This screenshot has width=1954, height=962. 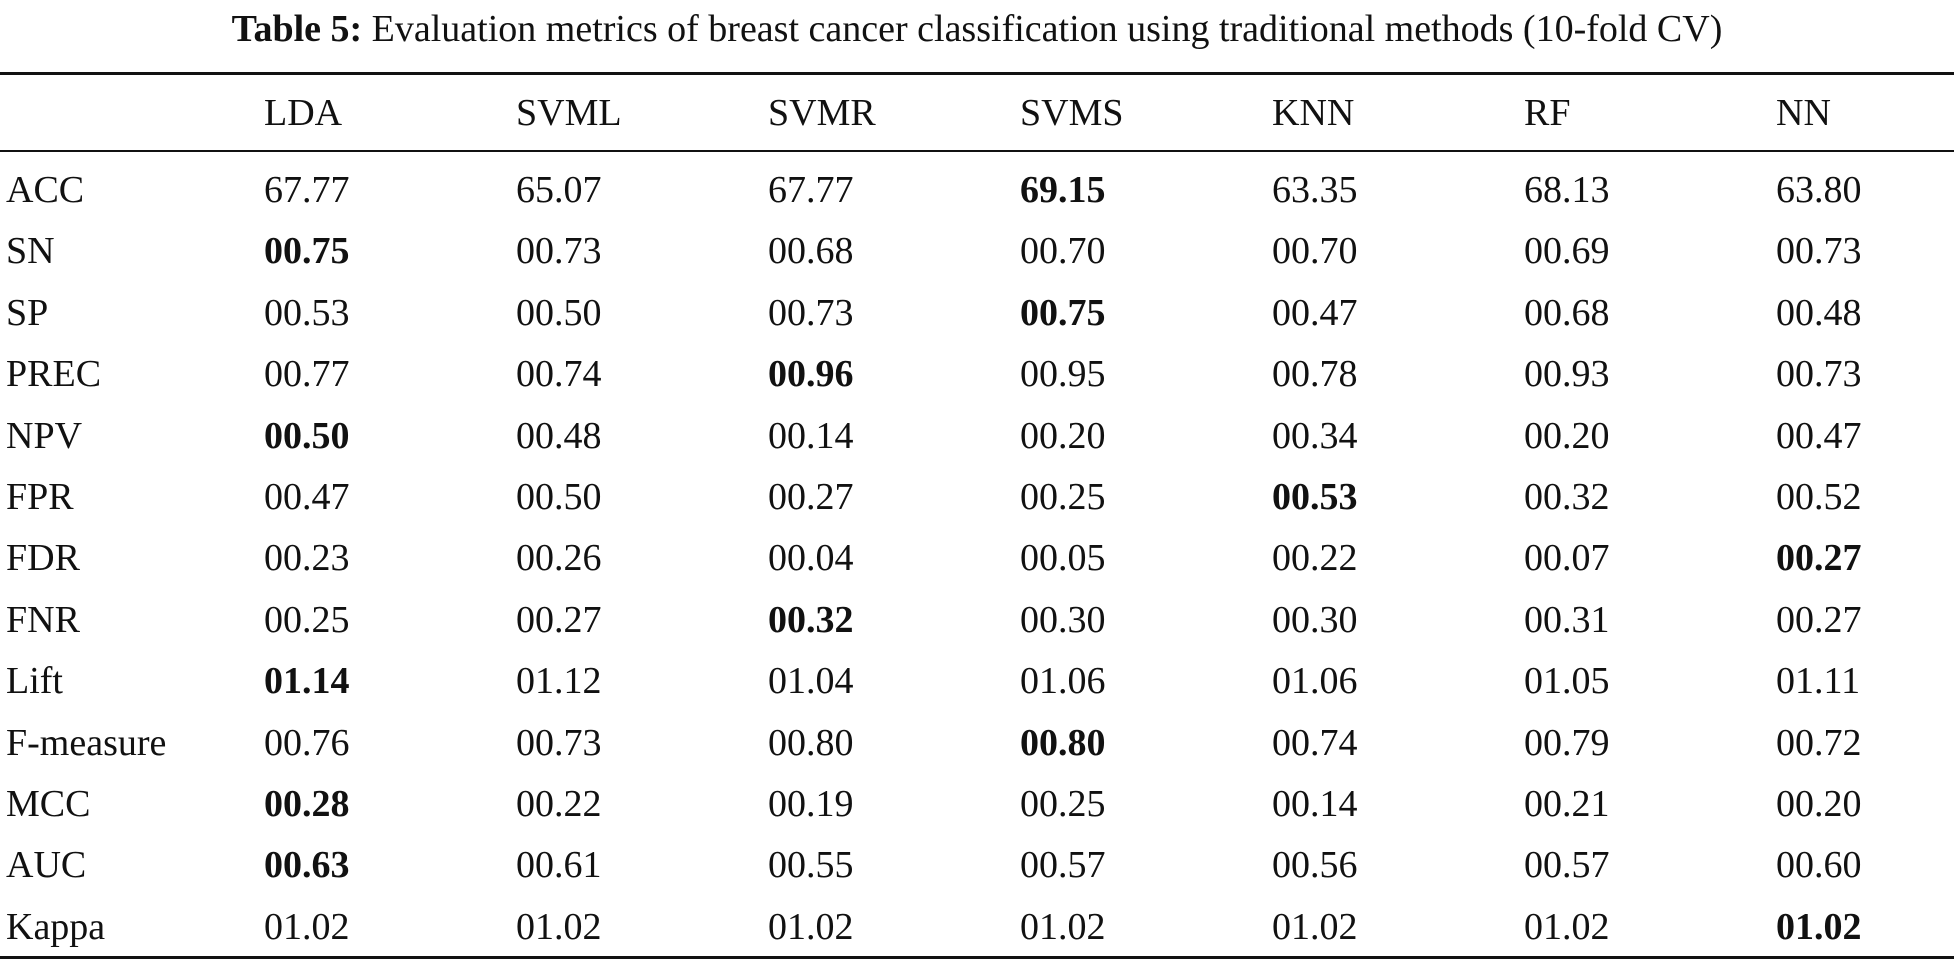 I want to click on table-cell: 00.30, so click(x=1315, y=619).